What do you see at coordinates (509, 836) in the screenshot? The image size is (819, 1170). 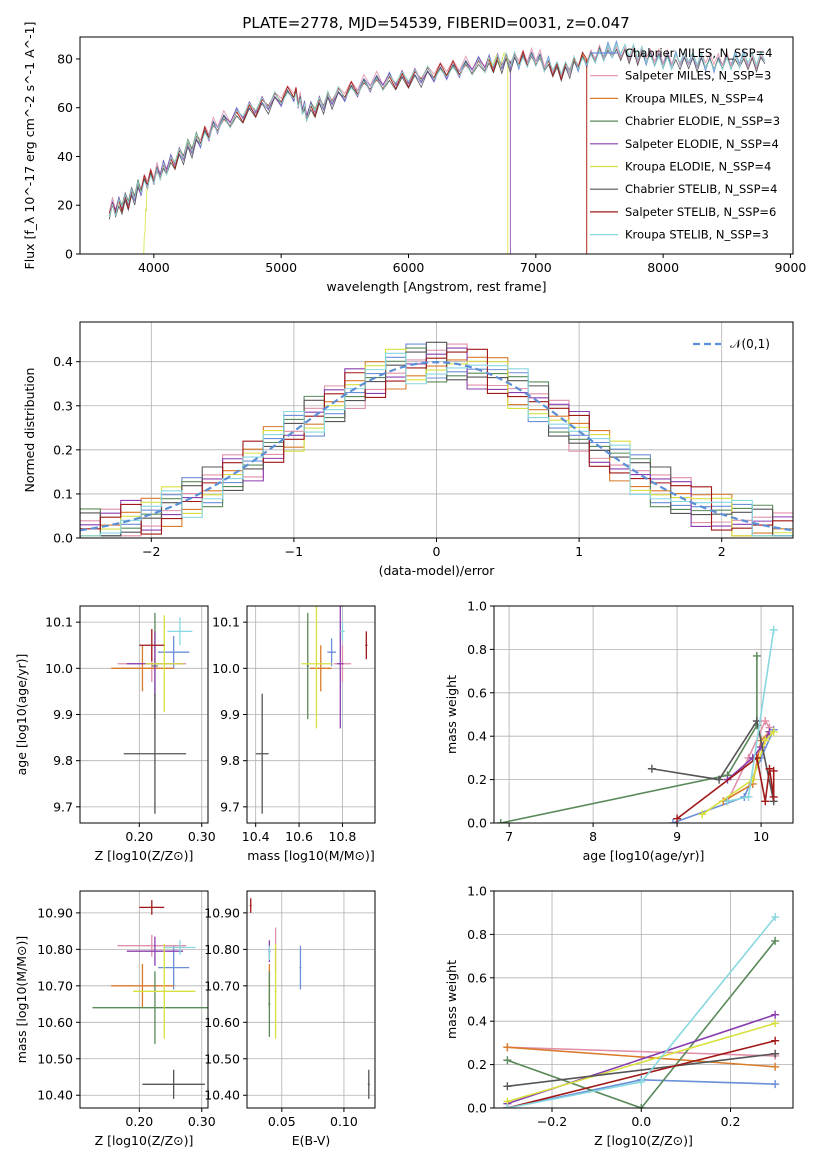 I see `x-tick-label: 7` at bounding box center [509, 836].